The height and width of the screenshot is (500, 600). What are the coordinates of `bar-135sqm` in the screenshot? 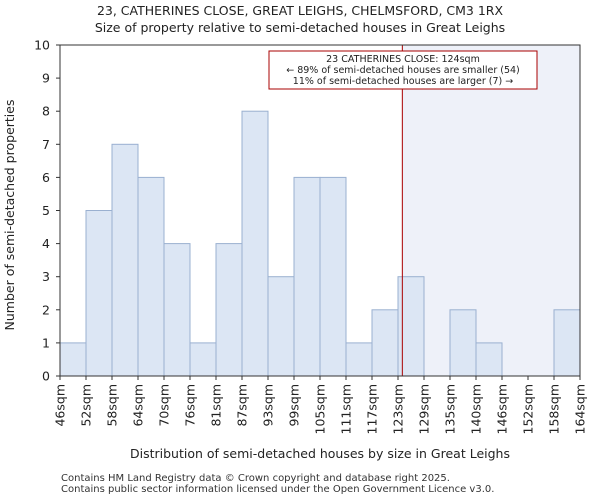 It's located at (463, 343).